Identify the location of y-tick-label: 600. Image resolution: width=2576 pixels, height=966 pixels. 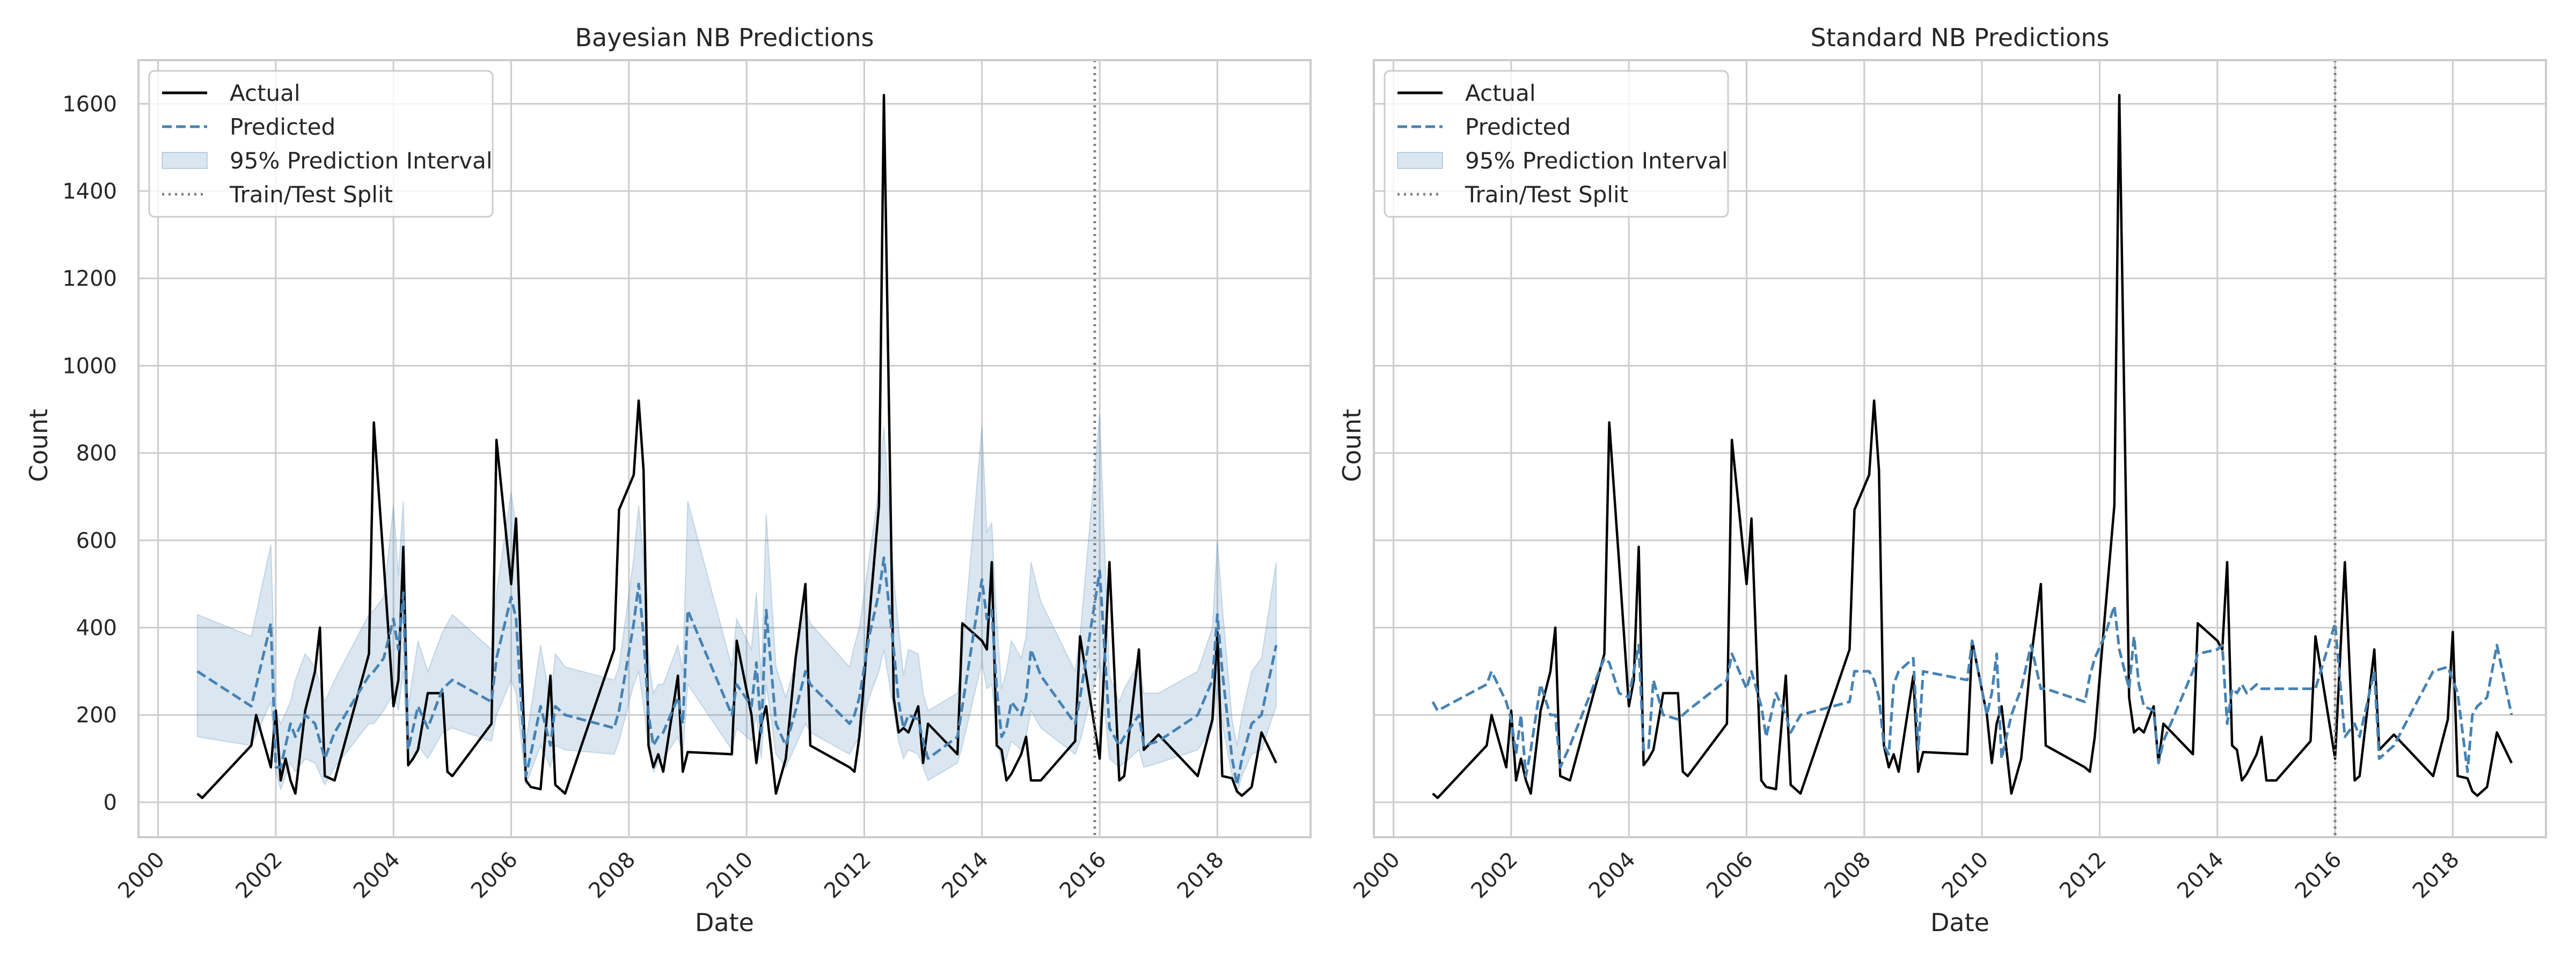
(96, 541).